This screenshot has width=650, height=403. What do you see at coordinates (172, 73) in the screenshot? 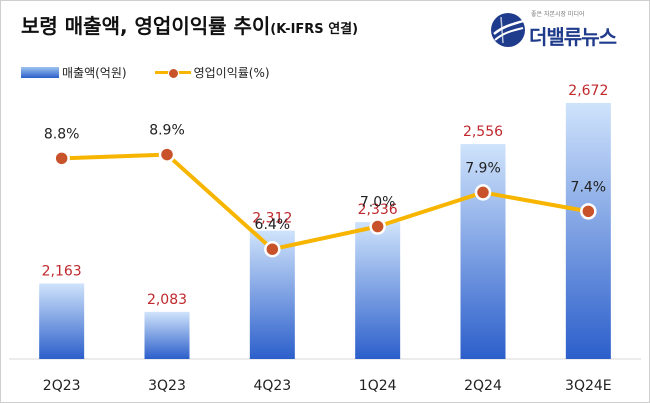
I see `legend-line-swatch` at bounding box center [172, 73].